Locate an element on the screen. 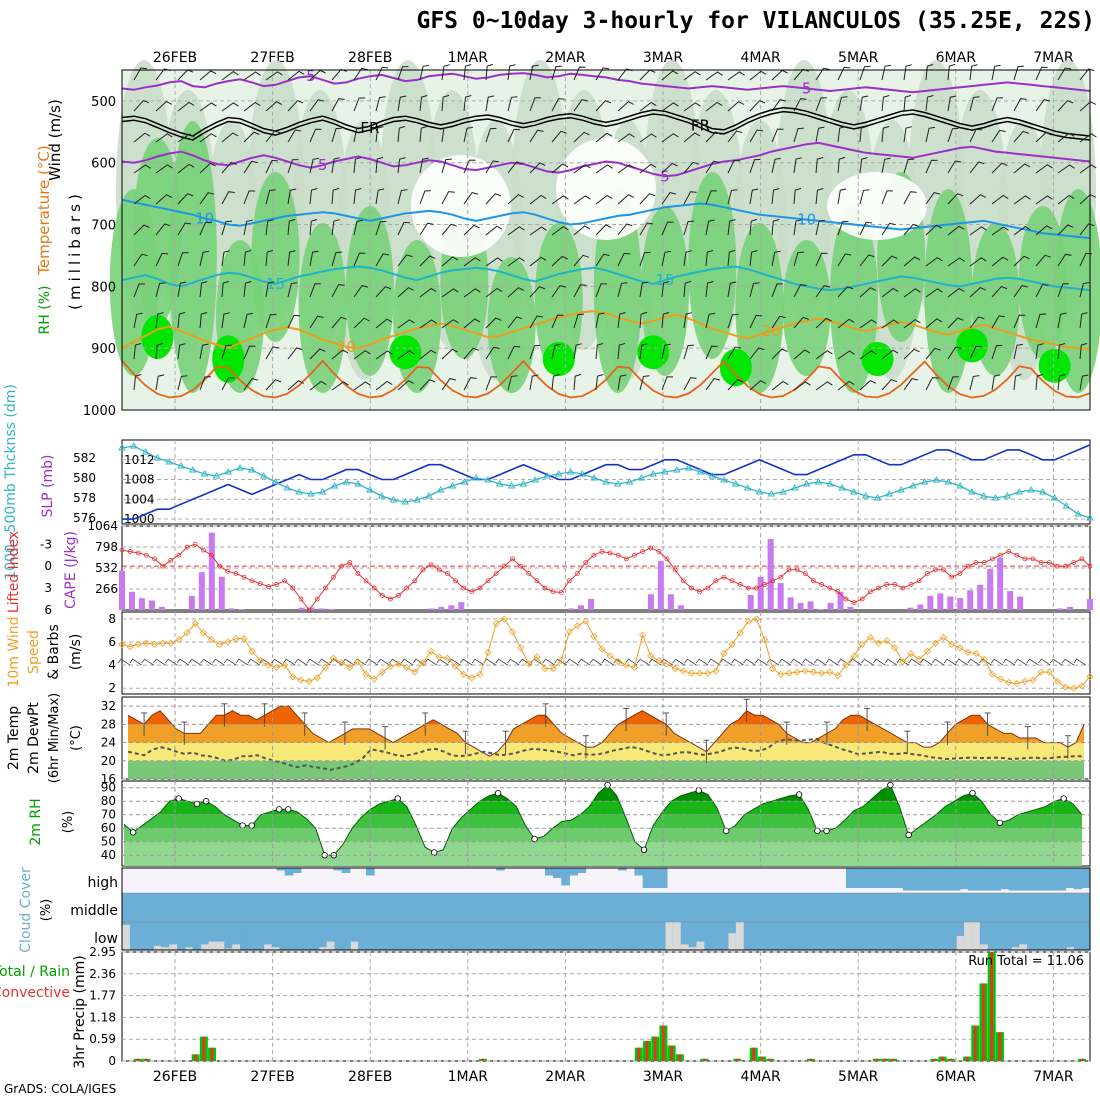  rh-tick-label: 50 is located at coordinates (108, 842).